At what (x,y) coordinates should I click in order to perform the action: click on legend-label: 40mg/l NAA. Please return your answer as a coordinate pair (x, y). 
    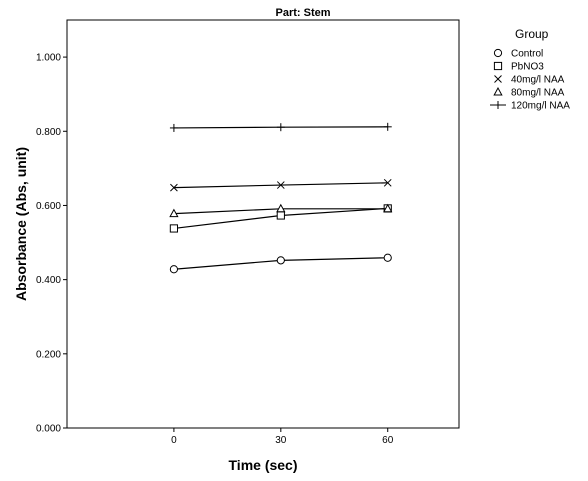
    Looking at the image, I should click on (538, 80).